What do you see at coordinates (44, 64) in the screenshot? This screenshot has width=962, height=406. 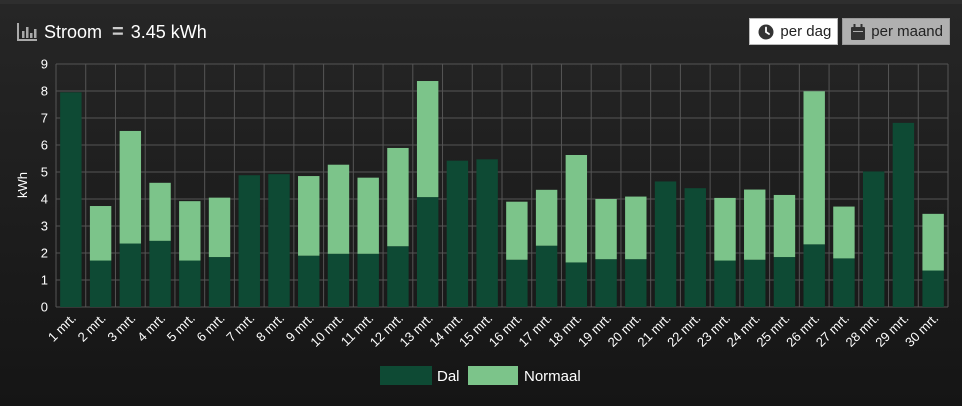 I see `y-tick-label: 9` at bounding box center [44, 64].